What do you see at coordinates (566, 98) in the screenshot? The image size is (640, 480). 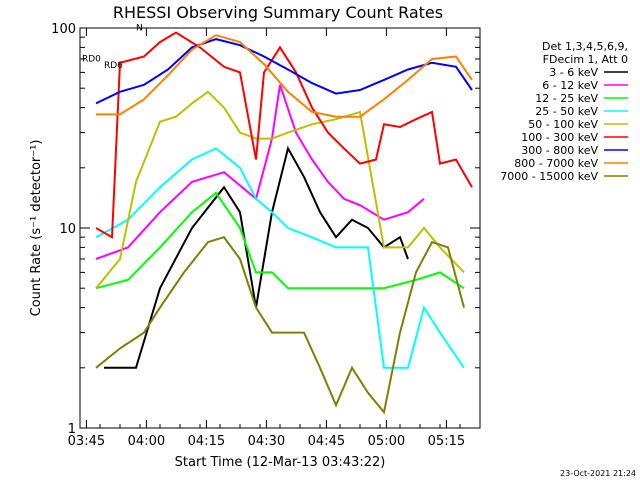 I see `legend-label-2: 12 - 25 keV` at bounding box center [566, 98].